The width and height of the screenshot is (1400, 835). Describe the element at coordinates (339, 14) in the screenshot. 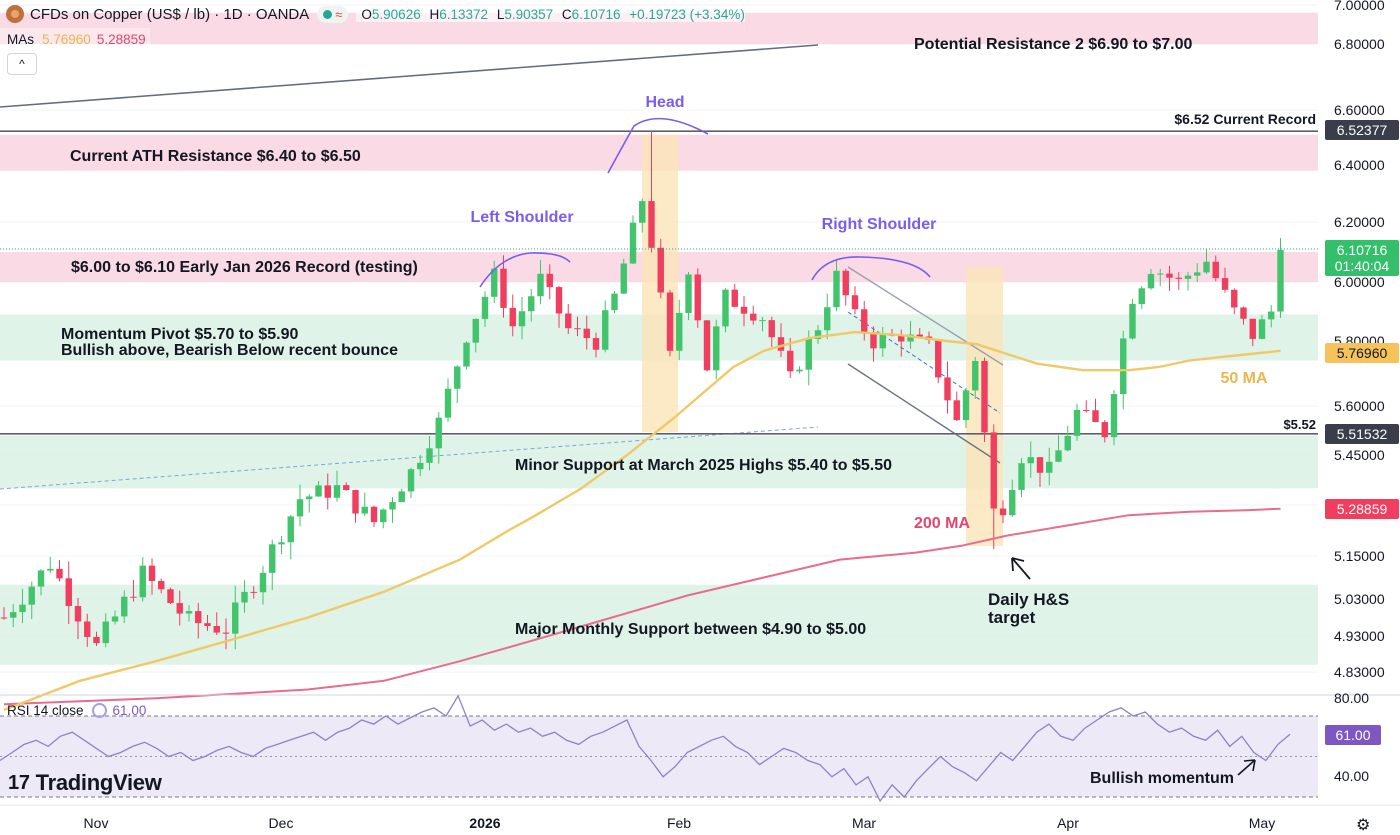

I see `replay-wave-icon: ≈` at that location.